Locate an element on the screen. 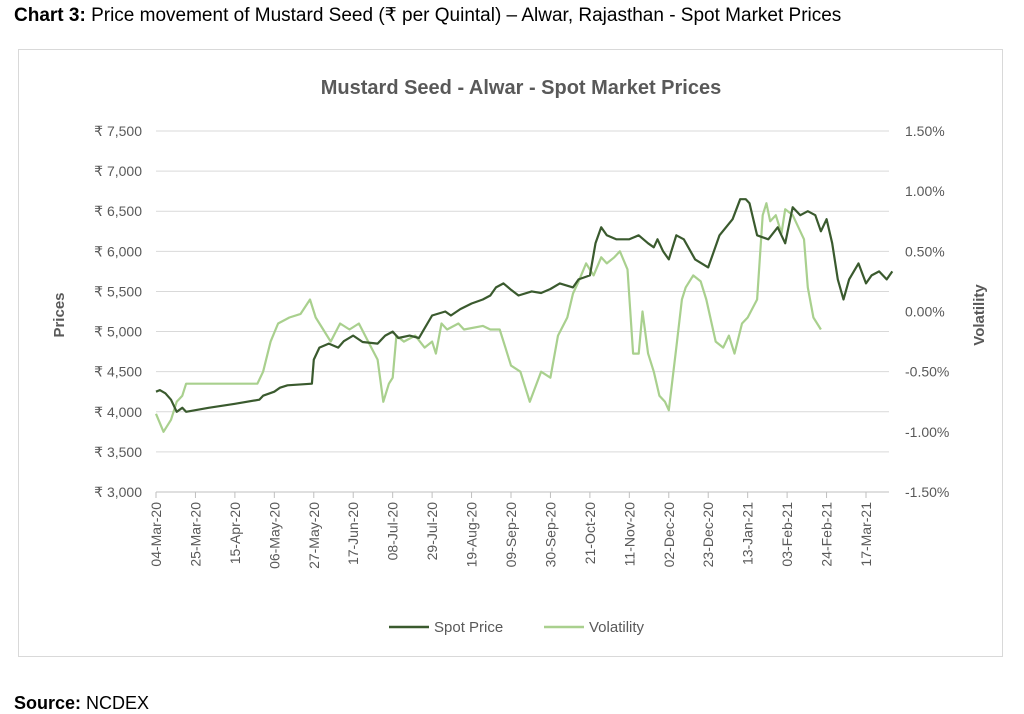 This screenshot has width=1024, height=714. y2-tick-label: 1.50% is located at coordinates (925, 131).